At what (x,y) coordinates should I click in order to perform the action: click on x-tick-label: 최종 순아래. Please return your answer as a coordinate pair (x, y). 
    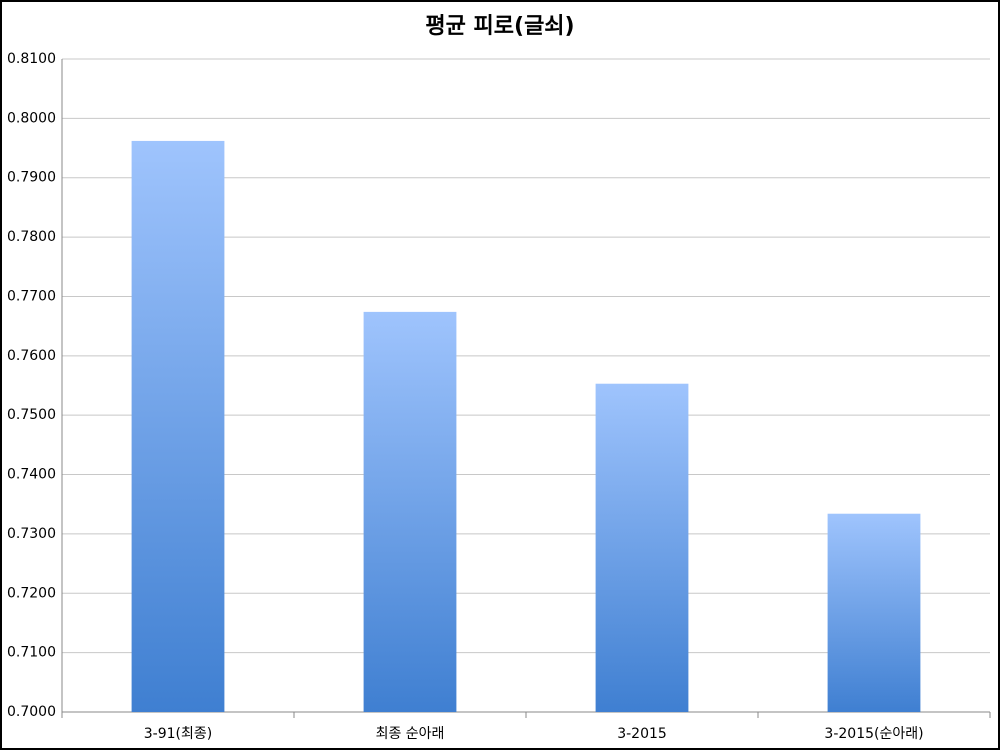
    Looking at the image, I should click on (410, 734).